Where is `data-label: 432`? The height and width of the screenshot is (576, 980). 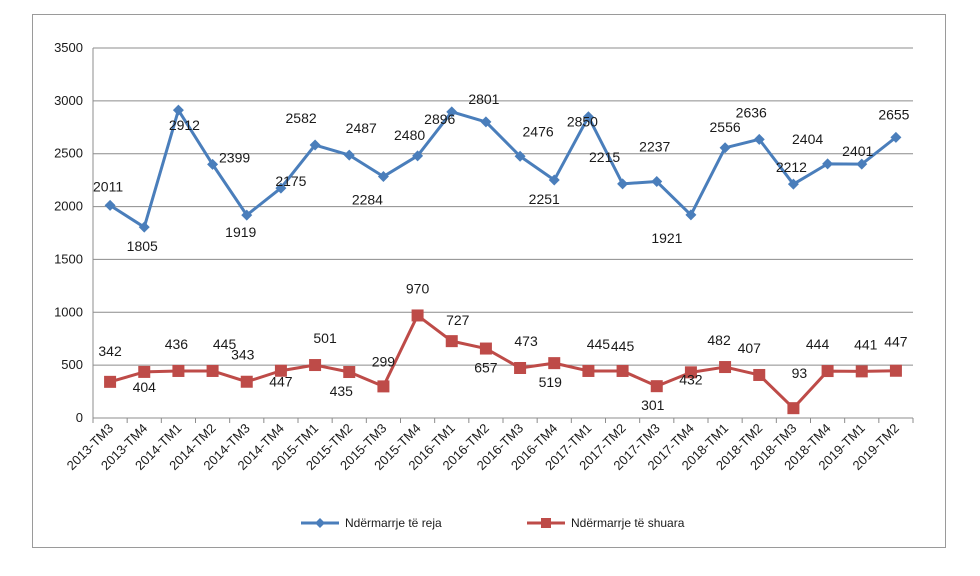 data-label: 432 is located at coordinates (691, 379).